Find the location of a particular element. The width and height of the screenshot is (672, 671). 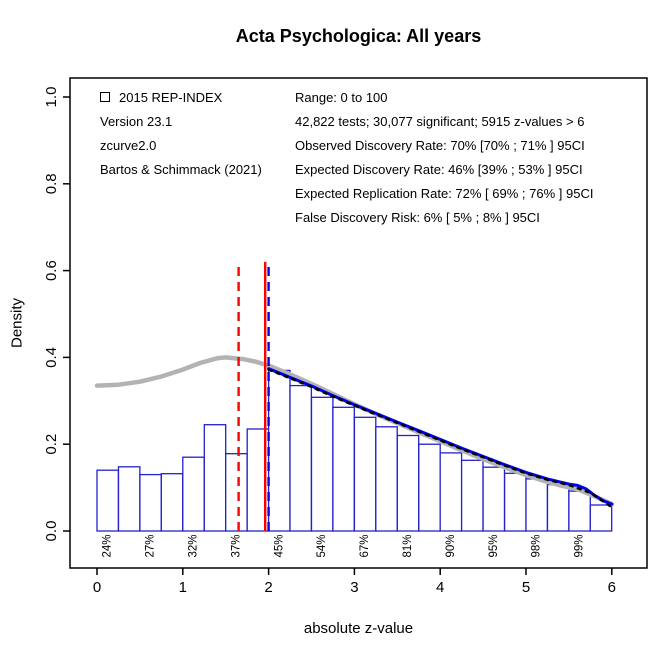

y-axis-tick-label: 0.2 is located at coordinates (51, 444).